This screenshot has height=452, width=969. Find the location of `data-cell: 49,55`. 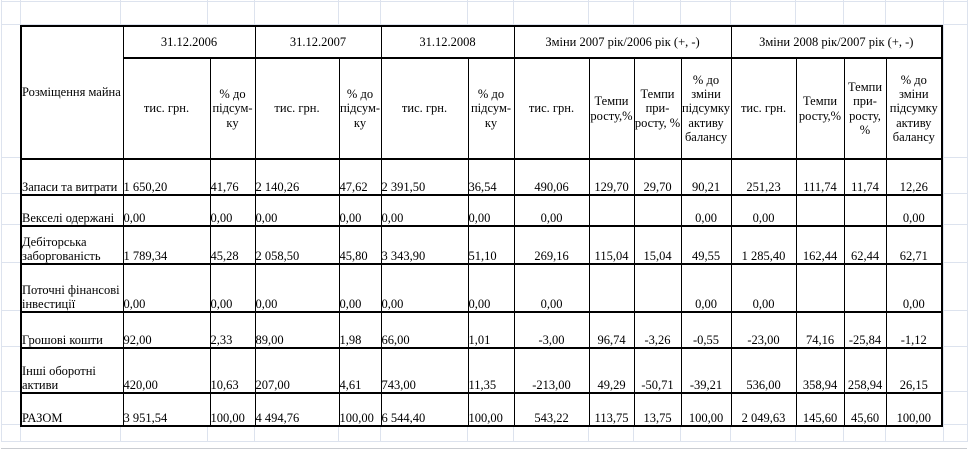

data-cell: 49,55 is located at coordinates (706, 245).